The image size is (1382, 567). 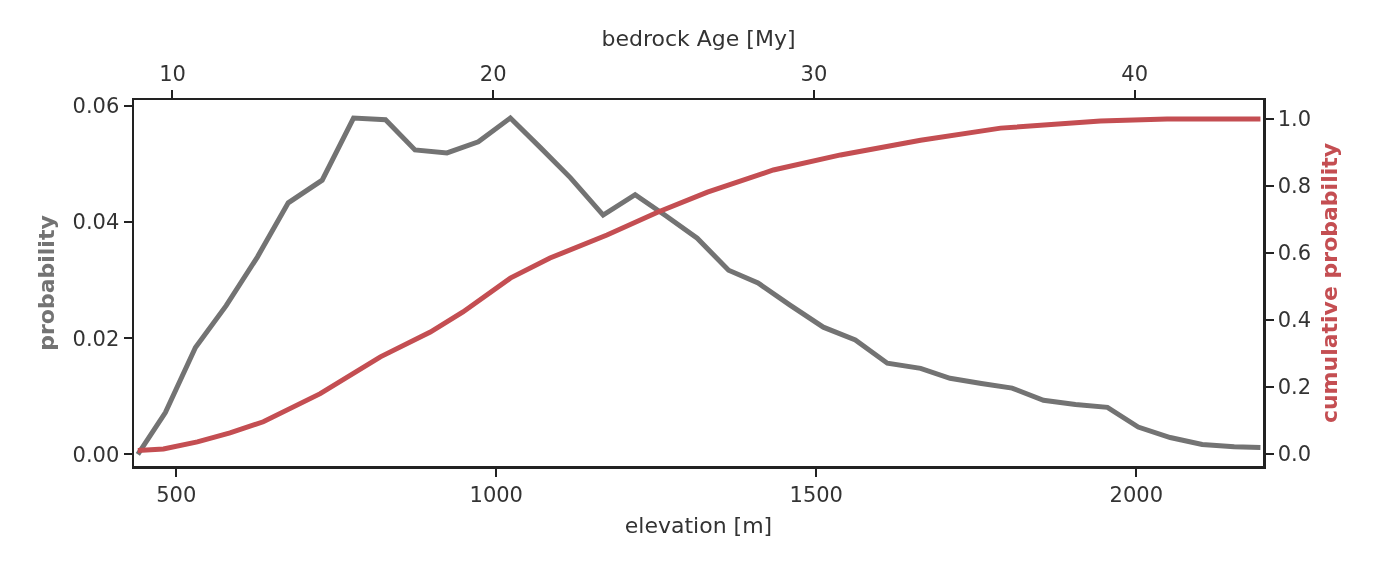 What do you see at coordinates (698, 38) in the screenshot?
I see `x2-axis-title: bedrock Age [My]` at bounding box center [698, 38].